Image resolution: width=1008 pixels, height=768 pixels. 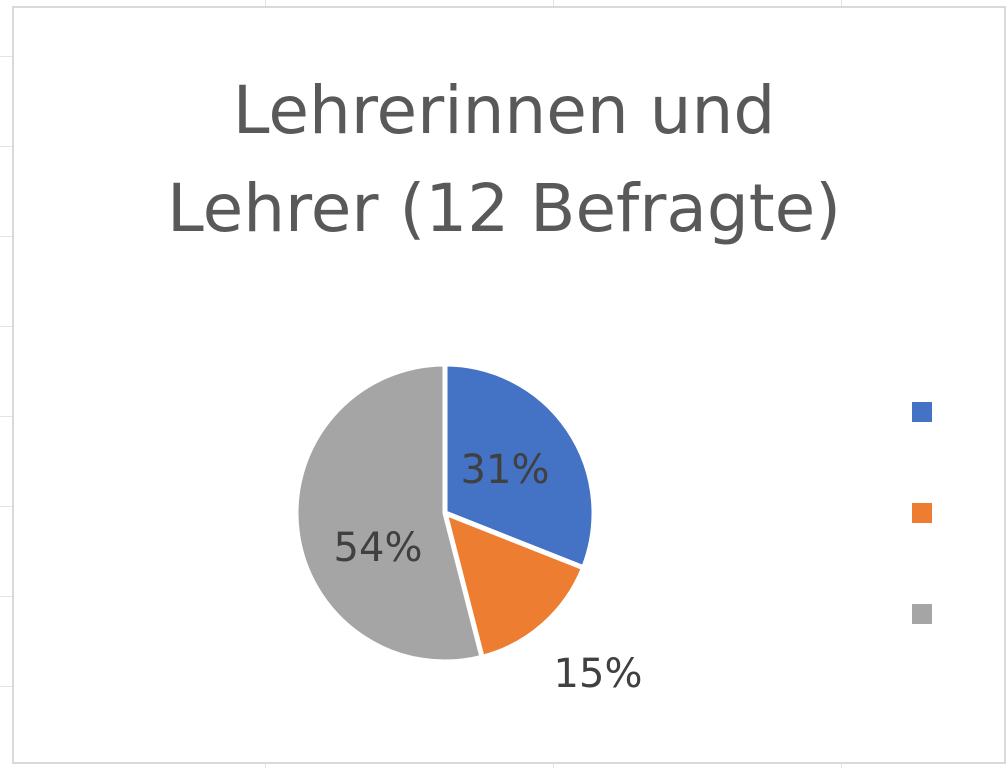 I want to click on data-label-3: 54%, so click(x=378, y=548).